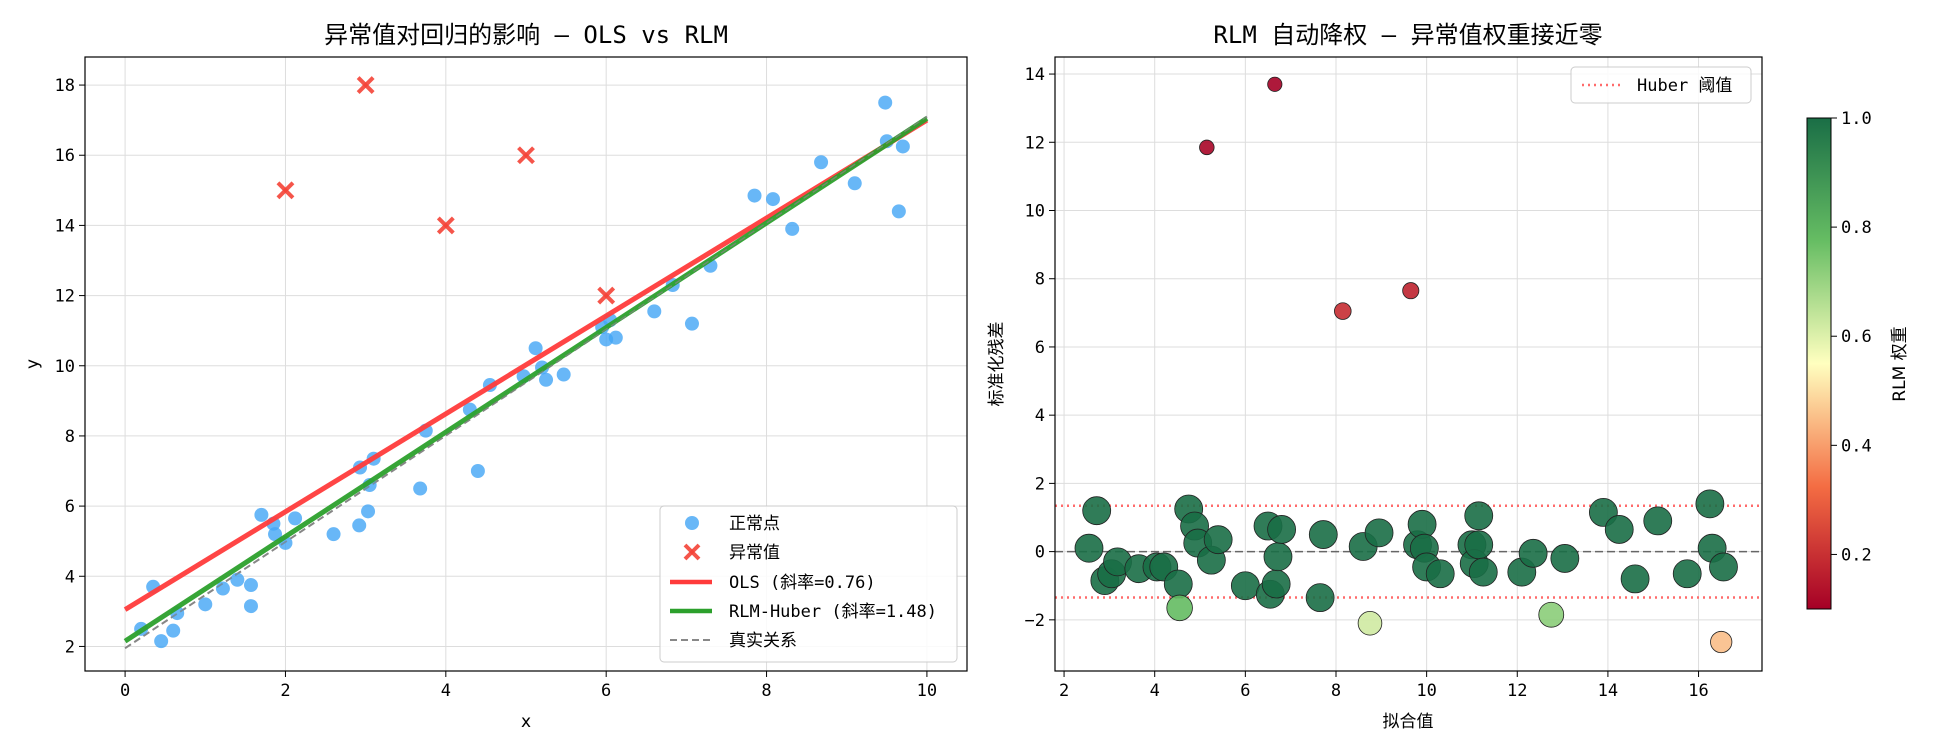  What do you see at coordinates (802, 583) in the screenshot?
I see `legend-label-ols: OLS (斜率=0.76)` at bounding box center [802, 583].